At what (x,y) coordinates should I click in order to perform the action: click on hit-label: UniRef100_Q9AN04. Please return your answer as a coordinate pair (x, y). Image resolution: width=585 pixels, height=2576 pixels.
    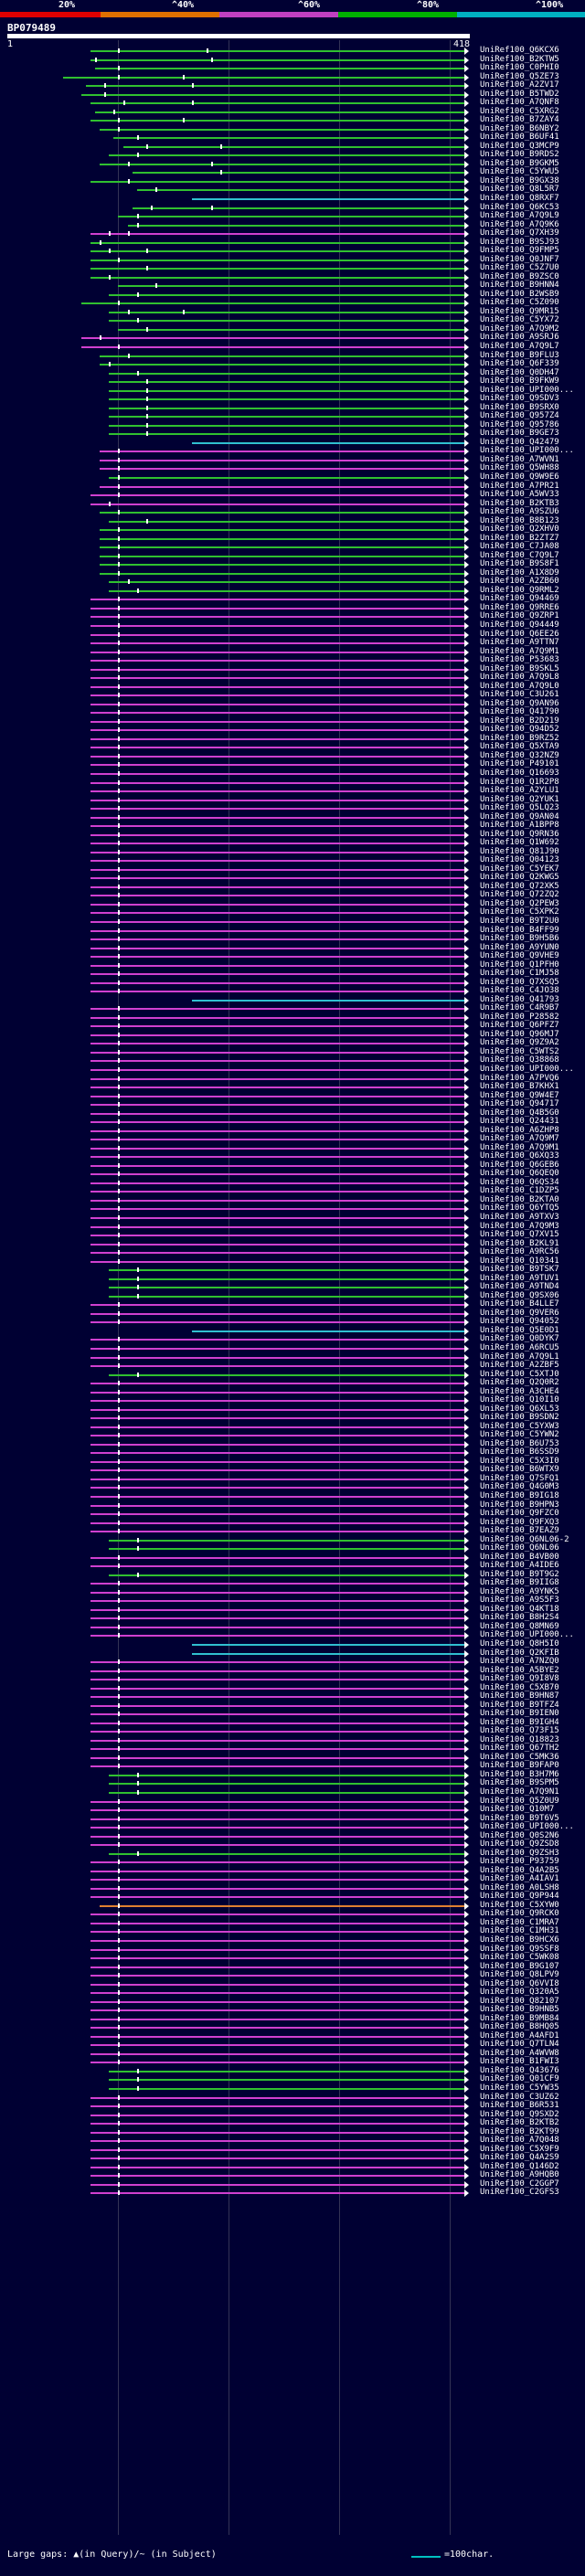
    Looking at the image, I should click on (519, 816).